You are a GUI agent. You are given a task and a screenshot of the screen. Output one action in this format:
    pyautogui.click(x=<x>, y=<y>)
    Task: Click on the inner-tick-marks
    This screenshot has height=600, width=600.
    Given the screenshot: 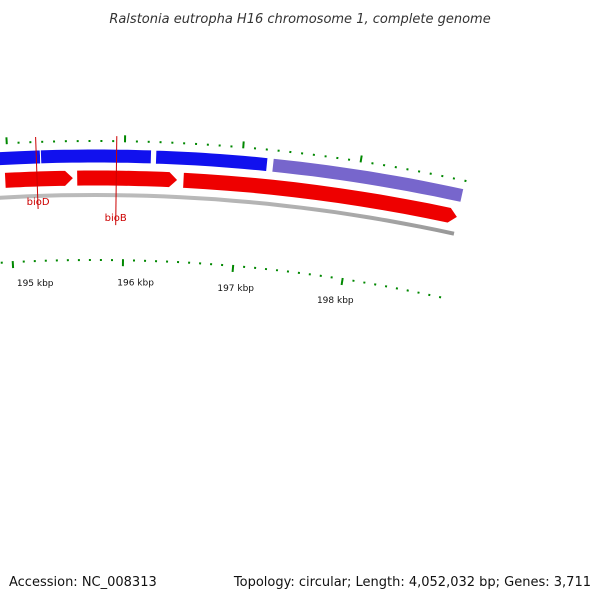 What is the action you would take?
    pyautogui.click(x=221, y=279)
    